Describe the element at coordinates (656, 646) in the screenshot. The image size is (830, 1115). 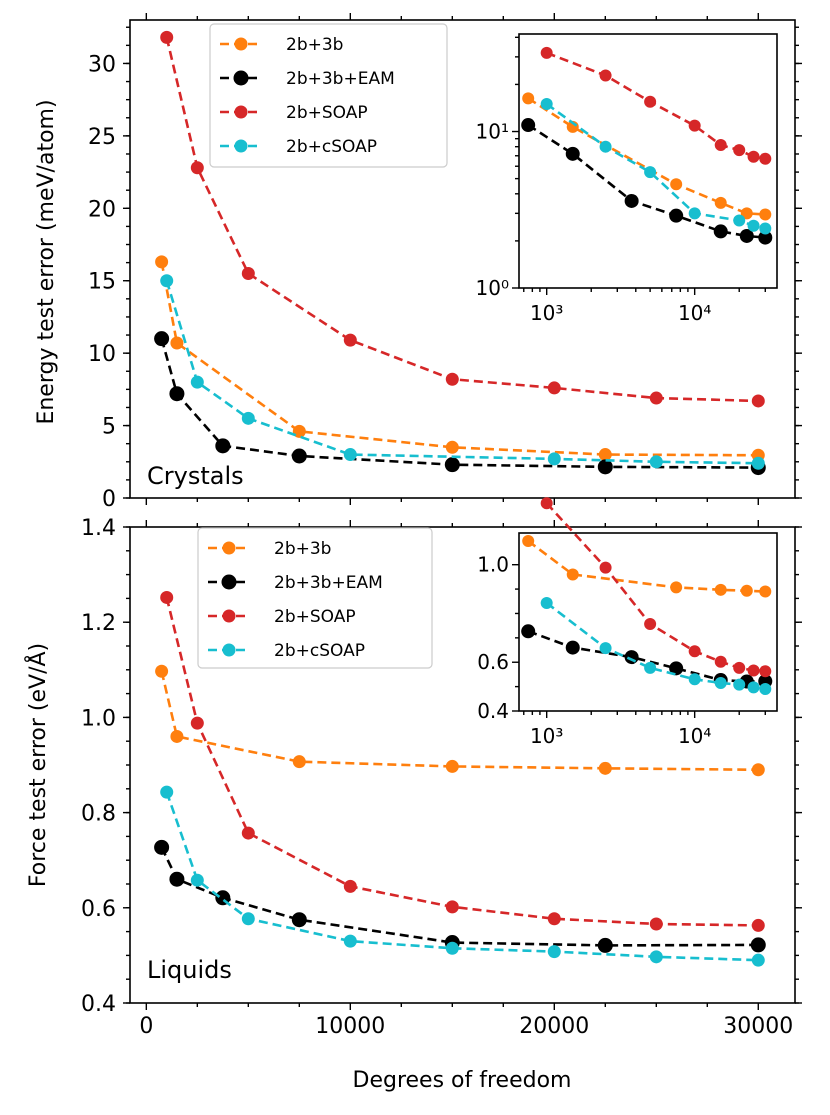
I see `liquids-inset-series-2b-csoap` at that location.